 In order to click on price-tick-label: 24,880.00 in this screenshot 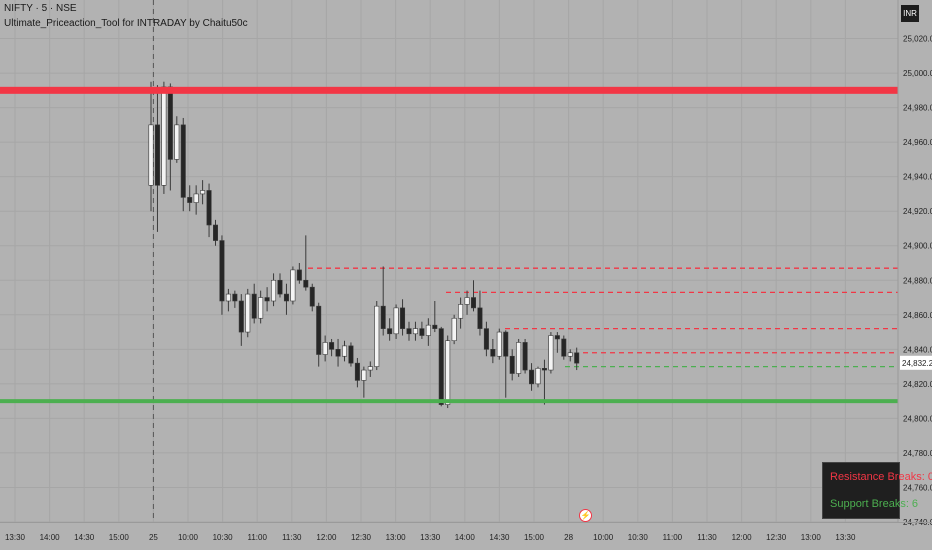, I will do `click(917, 280)`.